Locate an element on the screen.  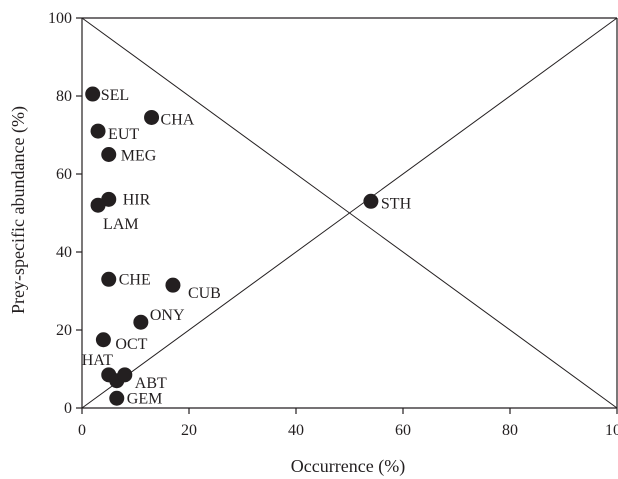
y-tick-label: 20 is located at coordinates (64, 330).